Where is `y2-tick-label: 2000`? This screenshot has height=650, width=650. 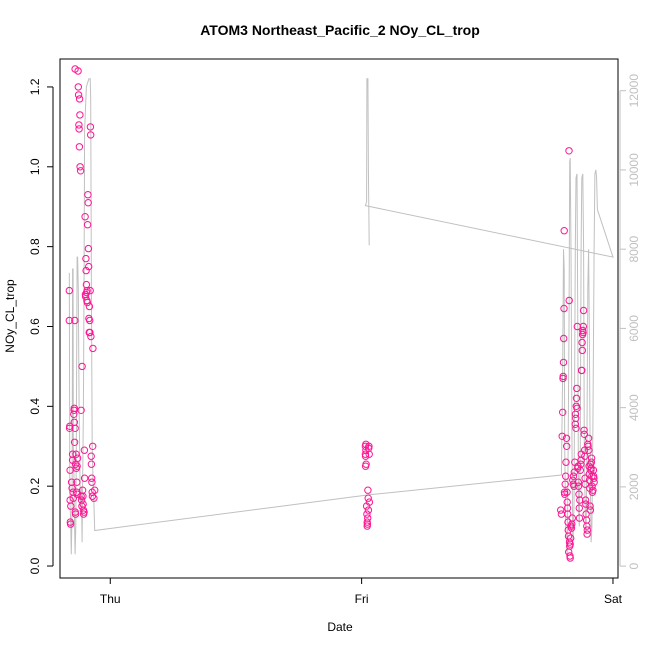
y2-tick-label: 2000 is located at coordinates (634, 486).